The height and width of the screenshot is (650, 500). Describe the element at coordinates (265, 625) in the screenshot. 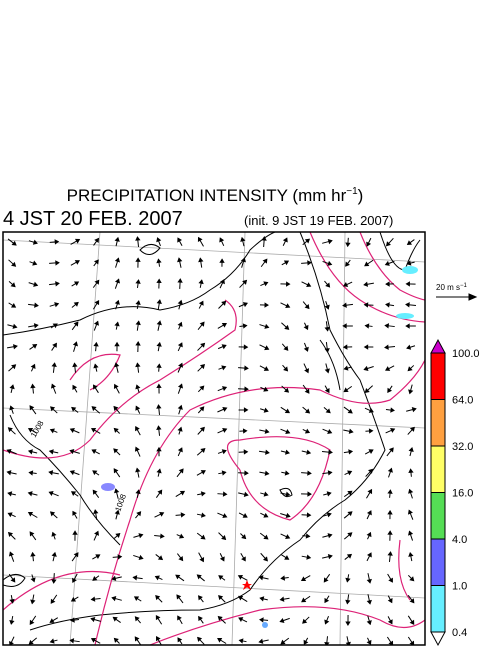

I see `precip-patch` at that location.